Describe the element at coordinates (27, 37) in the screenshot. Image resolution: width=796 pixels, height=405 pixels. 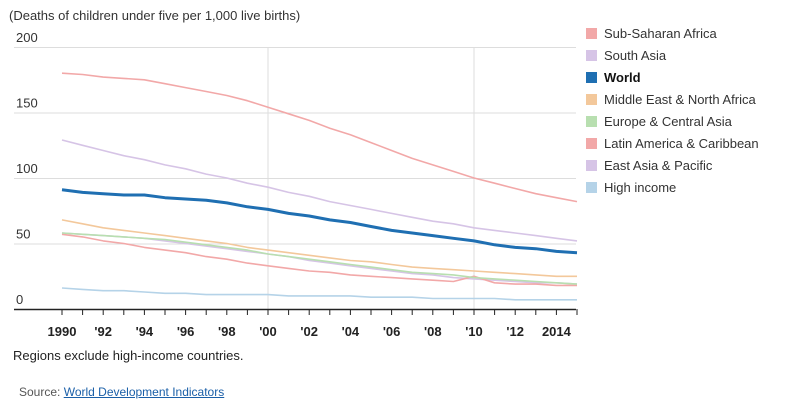
I see `y-tick-label: 200` at that location.